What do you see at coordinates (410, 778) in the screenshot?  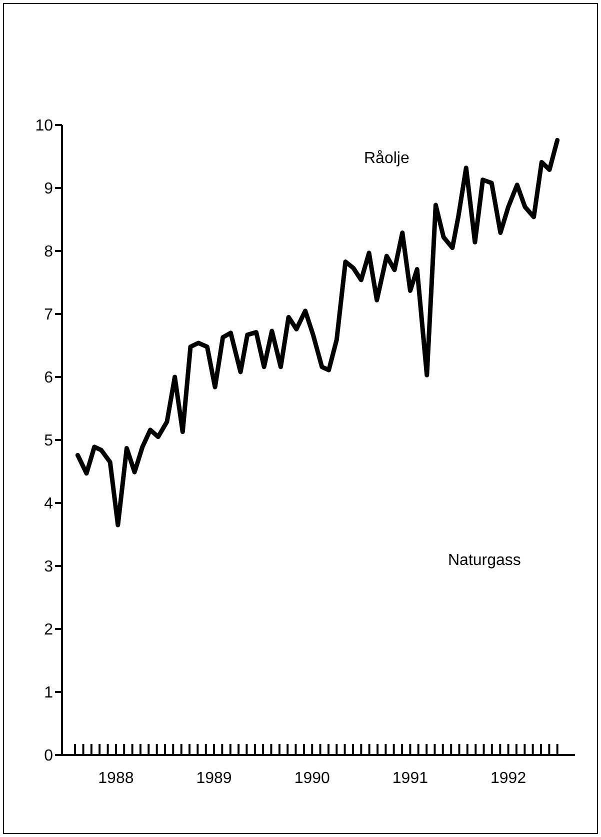 I see `x-tick-label: 1991` at bounding box center [410, 778].